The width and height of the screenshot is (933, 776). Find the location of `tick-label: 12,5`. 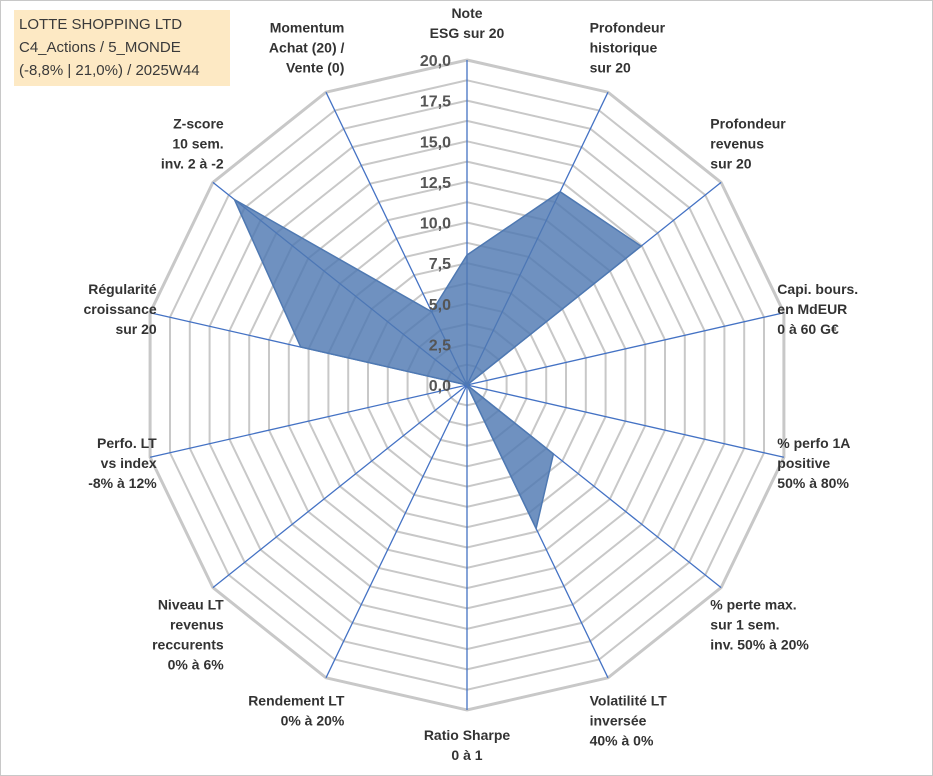

tick-label: 12,5 is located at coordinates (435, 183).